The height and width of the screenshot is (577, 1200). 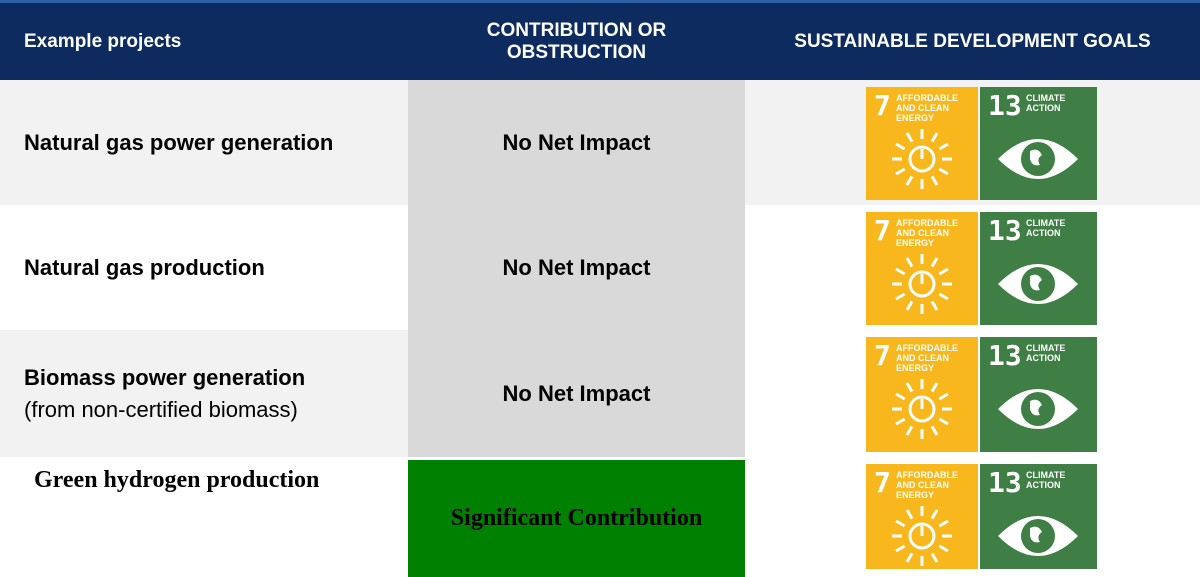 What do you see at coordinates (144, 267) in the screenshot?
I see `project-name: Natural gas production` at bounding box center [144, 267].